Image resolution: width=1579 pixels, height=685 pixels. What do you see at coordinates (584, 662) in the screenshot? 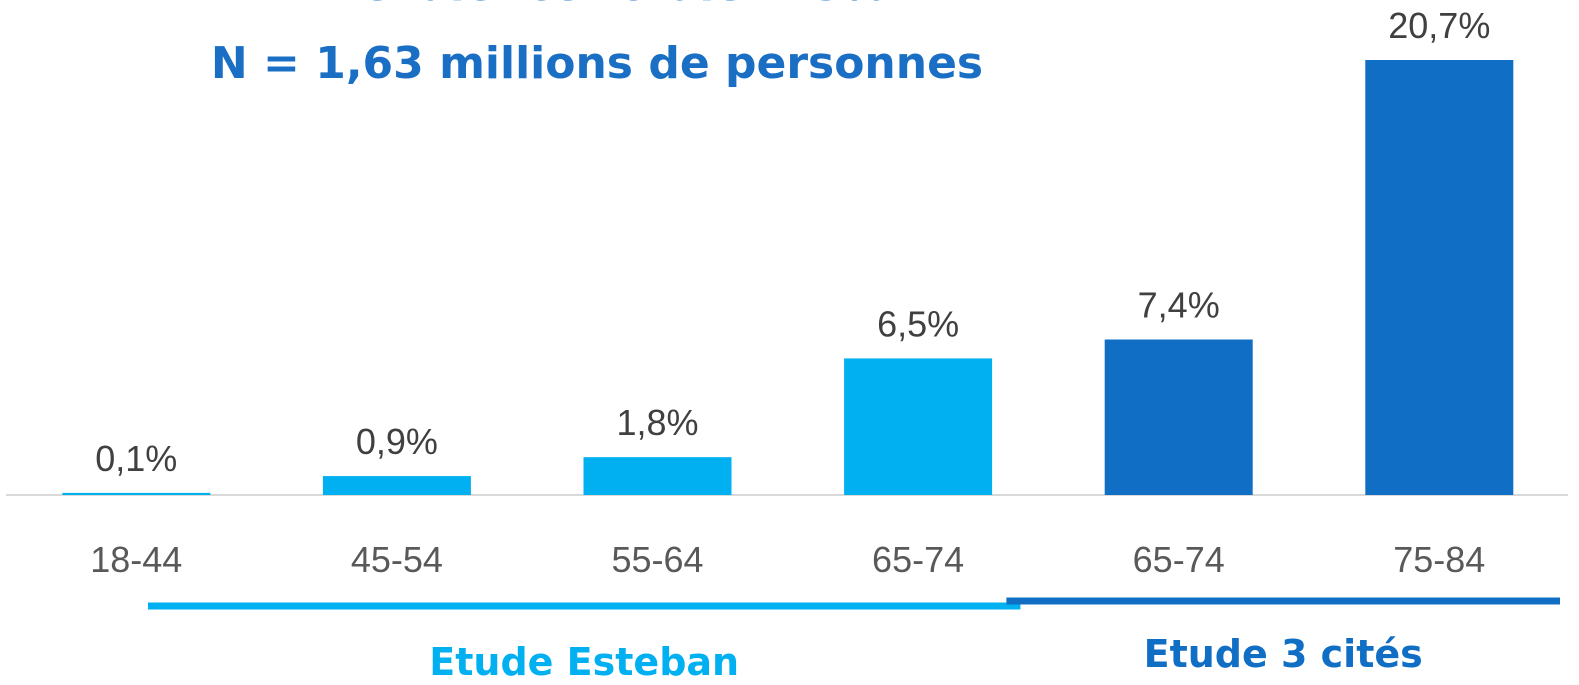
I see `group-label: Etude Esteban` at bounding box center [584, 662].